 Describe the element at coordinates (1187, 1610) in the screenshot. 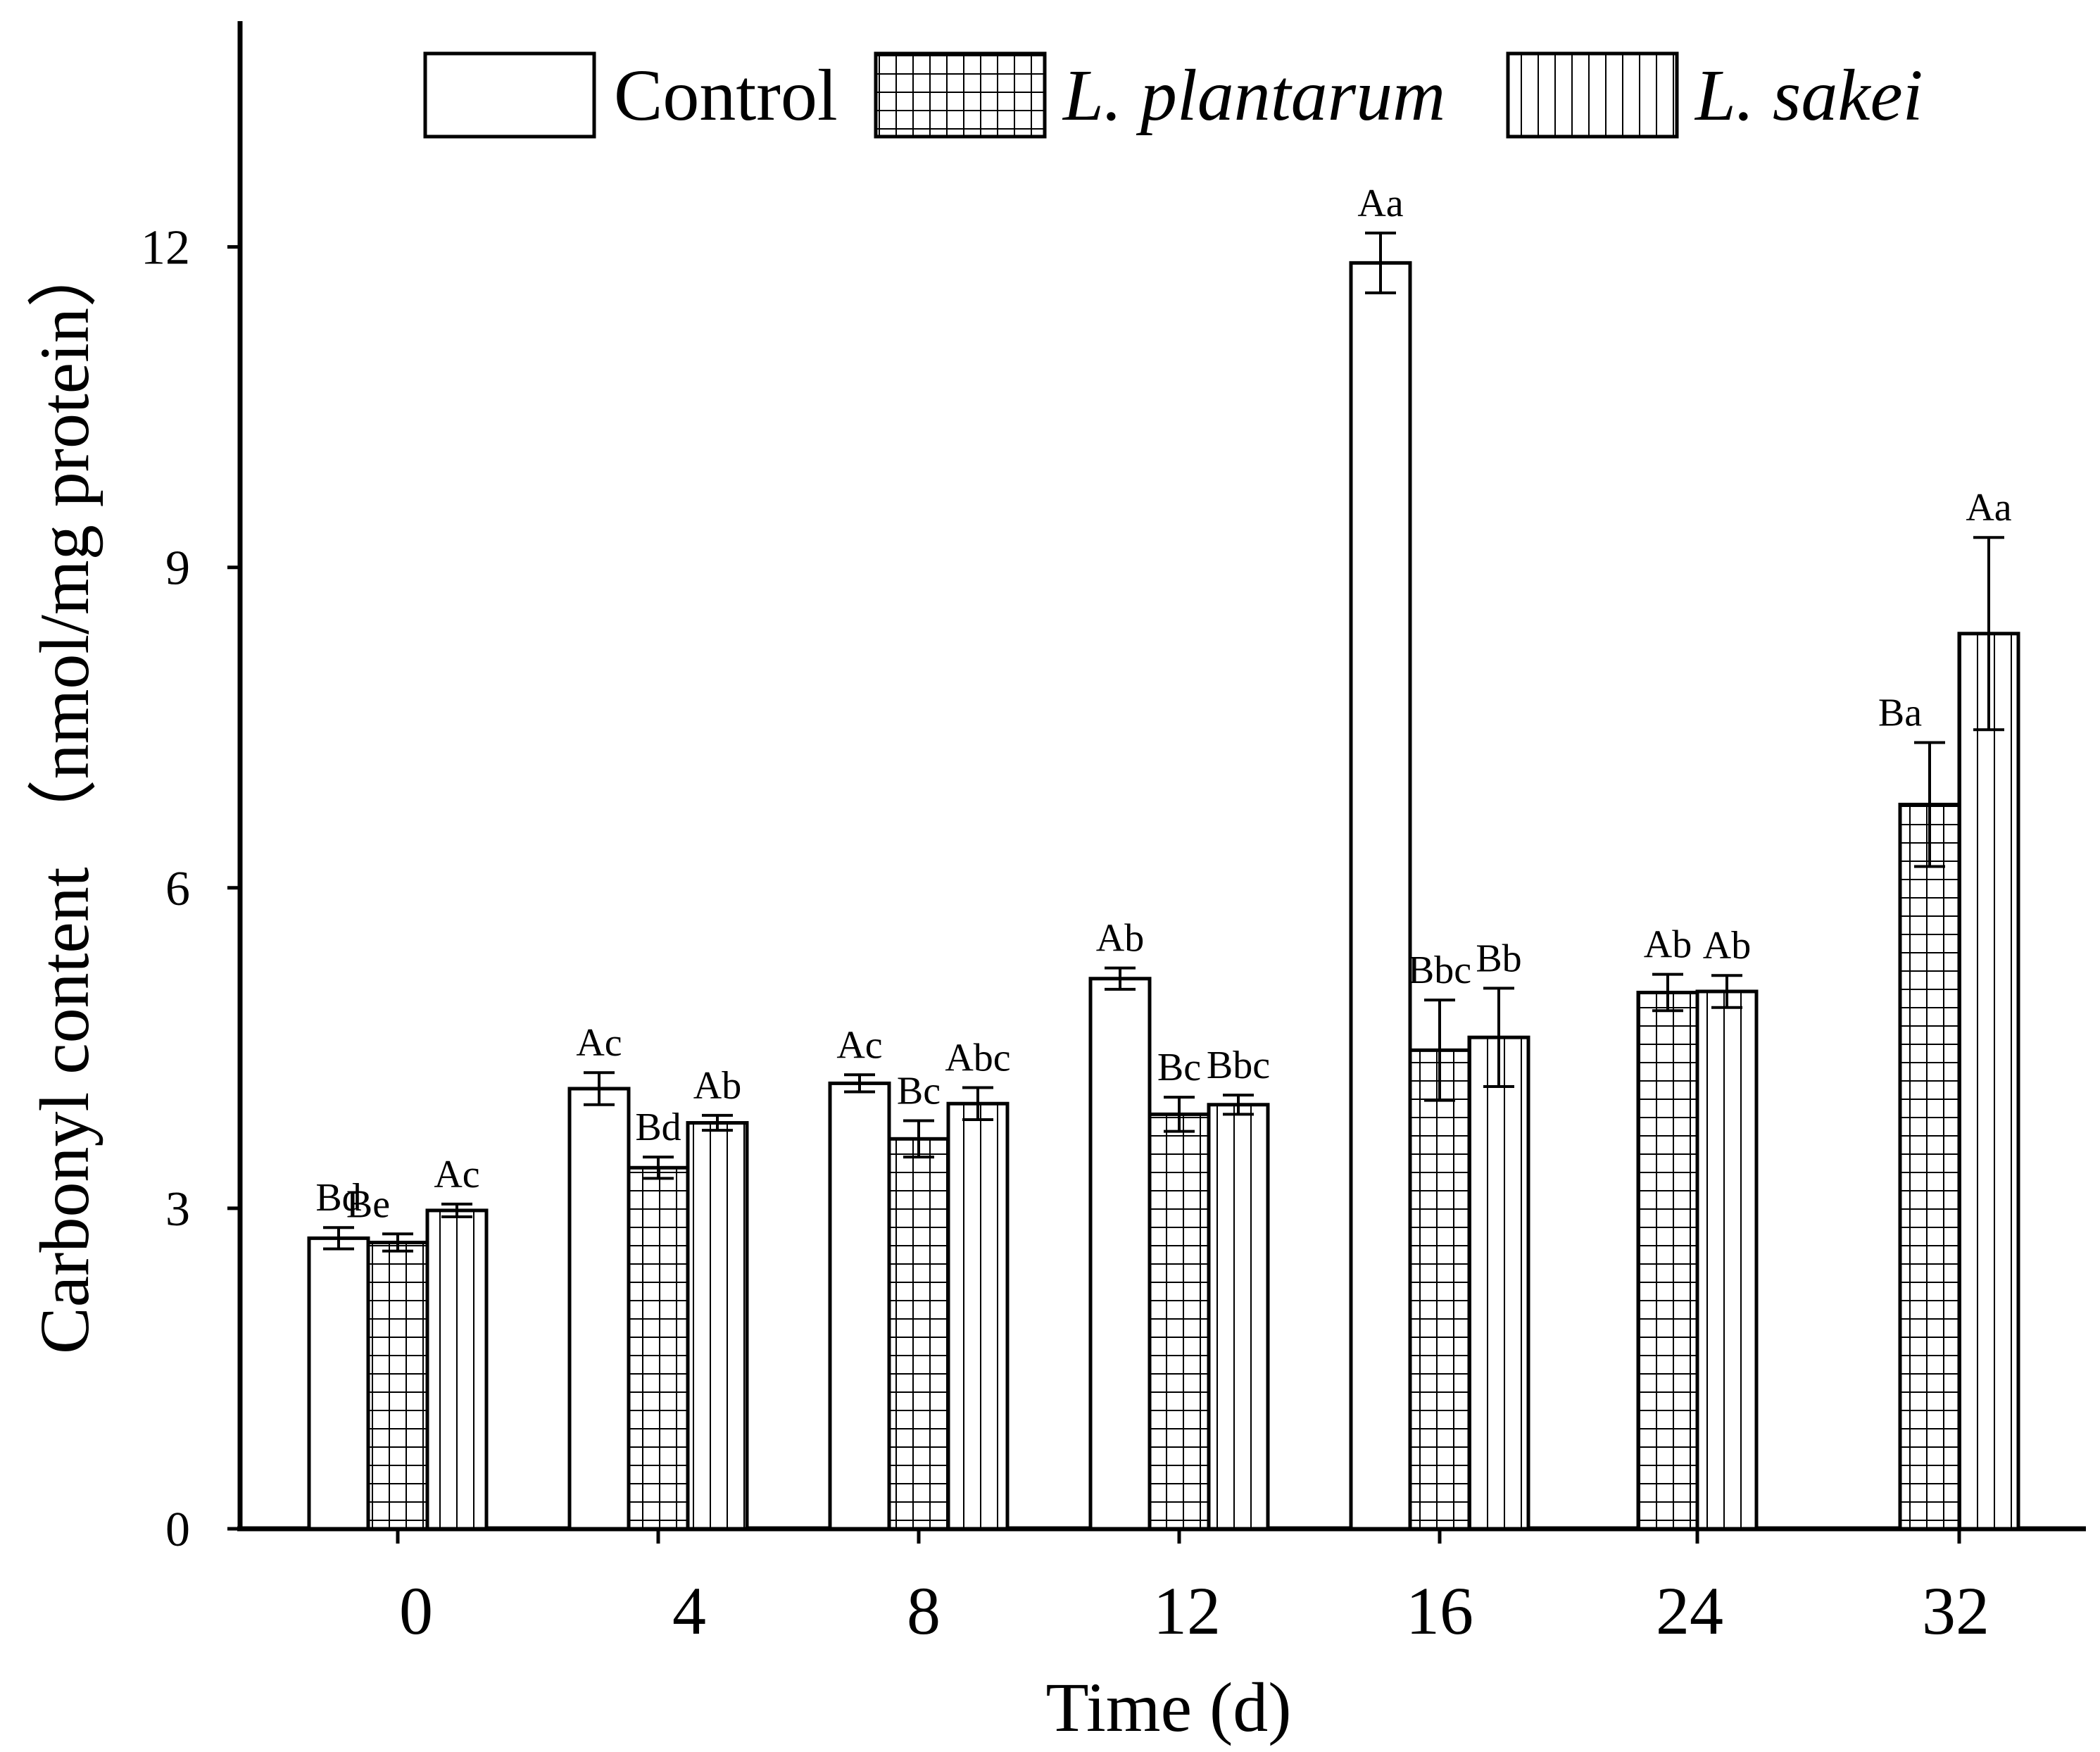

I see `x-tick-label: 12` at that location.